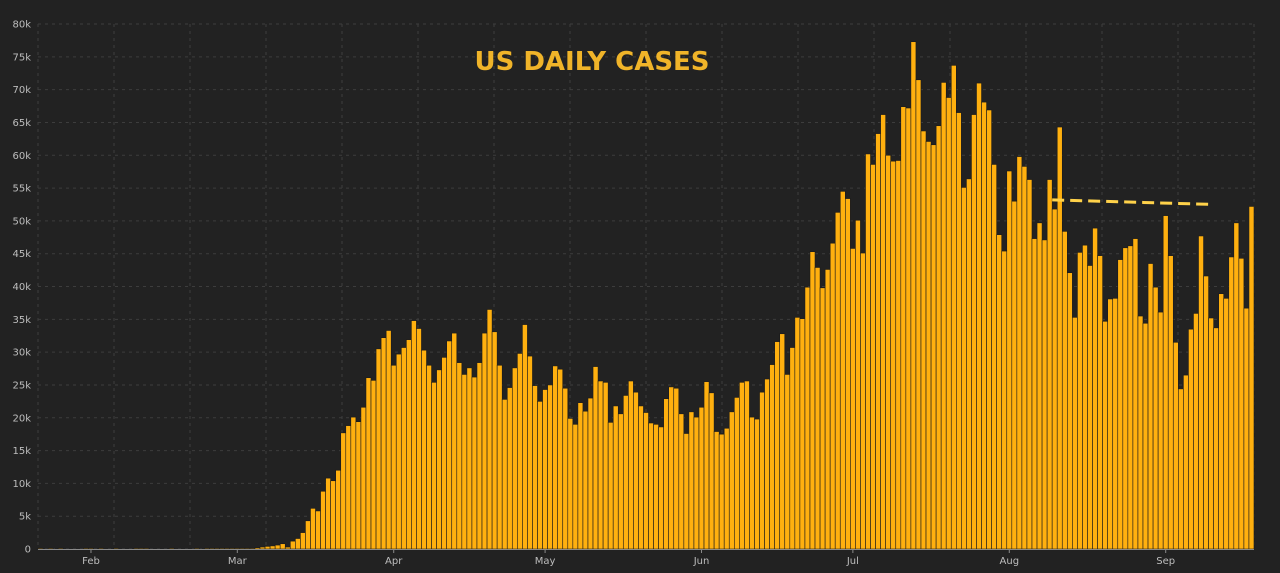  What do you see at coordinates (21, 123) in the screenshot?
I see `y-tick-label: 65k` at bounding box center [21, 123].